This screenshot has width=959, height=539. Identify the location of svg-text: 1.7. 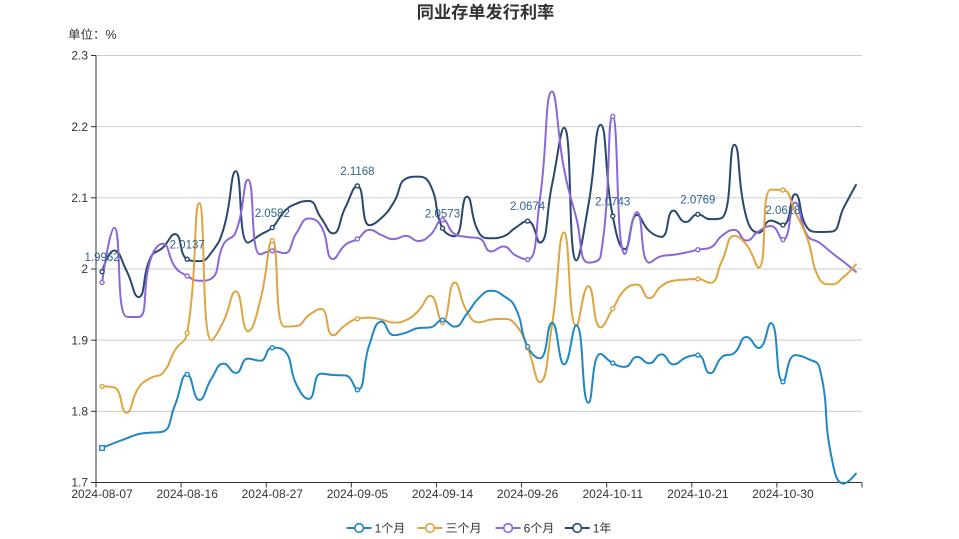
(79, 483).